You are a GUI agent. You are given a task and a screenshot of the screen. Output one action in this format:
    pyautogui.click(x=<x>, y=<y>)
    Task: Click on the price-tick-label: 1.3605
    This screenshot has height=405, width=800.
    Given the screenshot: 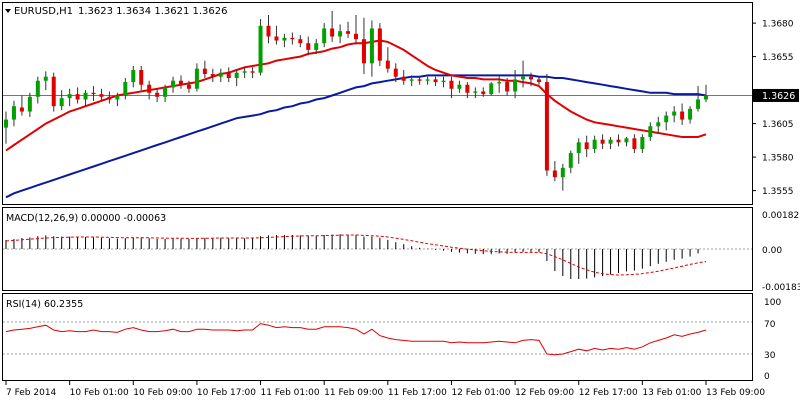 What is the action you would take?
    pyautogui.click(x=778, y=125)
    